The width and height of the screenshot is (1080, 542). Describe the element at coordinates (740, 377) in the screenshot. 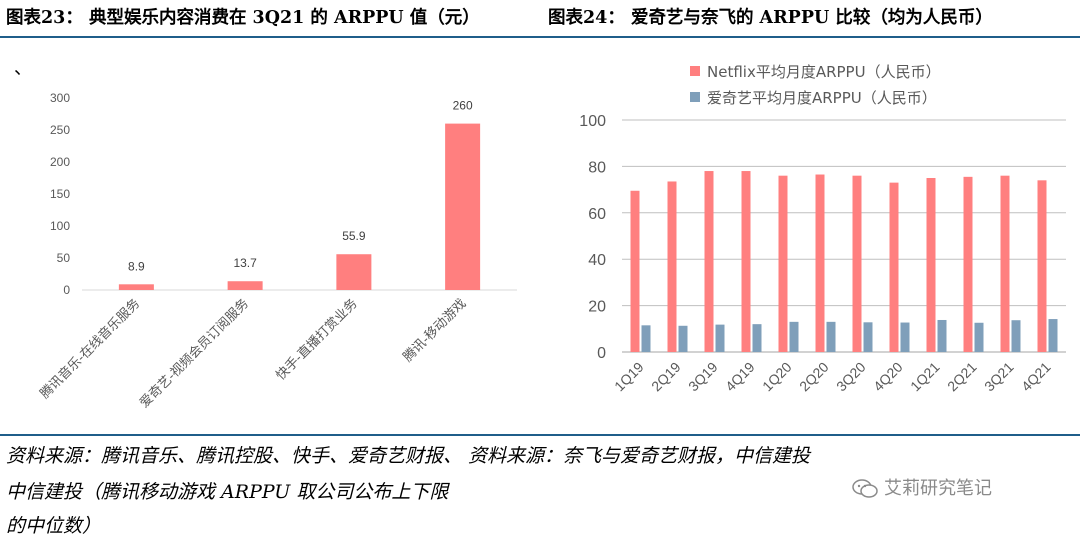

I see `right-x-tick-label: 4Q19` at that location.